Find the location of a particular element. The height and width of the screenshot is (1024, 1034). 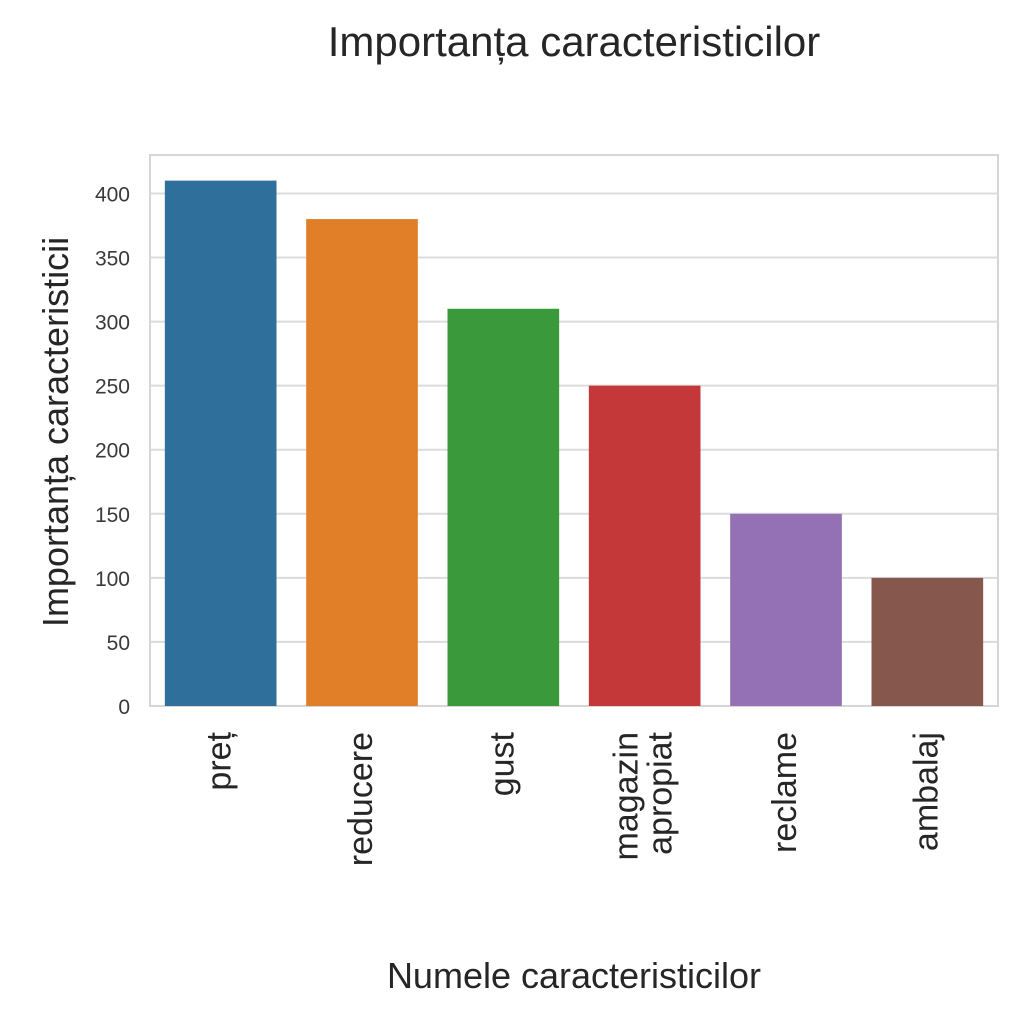

x-tick-label: reducere is located at coordinates (361, 799).